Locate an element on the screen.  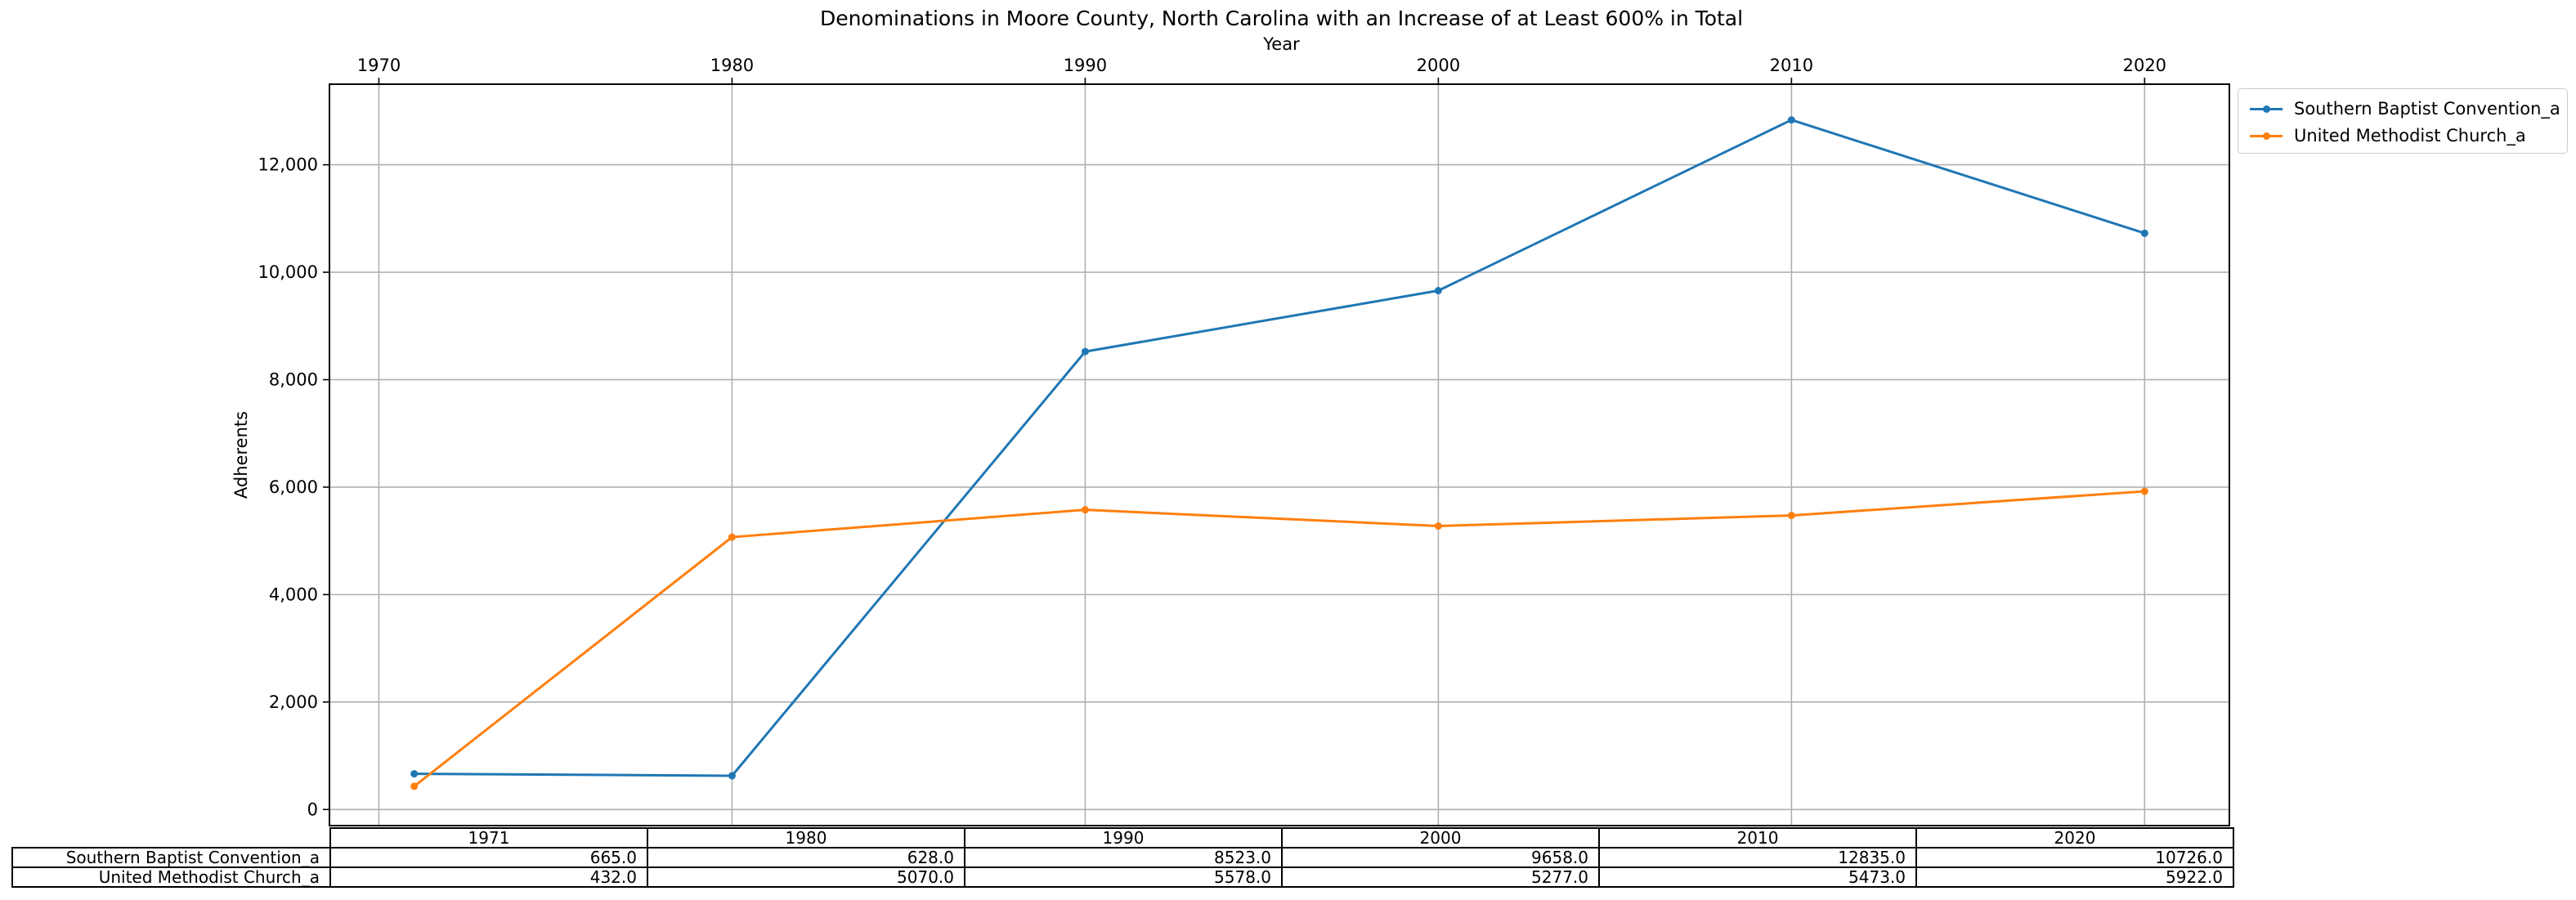
table-cell: 10726.0 is located at coordinates (2074, 857).